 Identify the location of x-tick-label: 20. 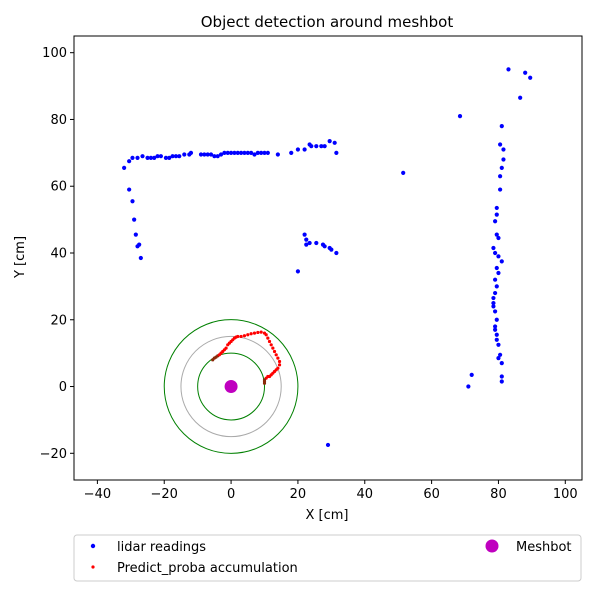
(298, 494).